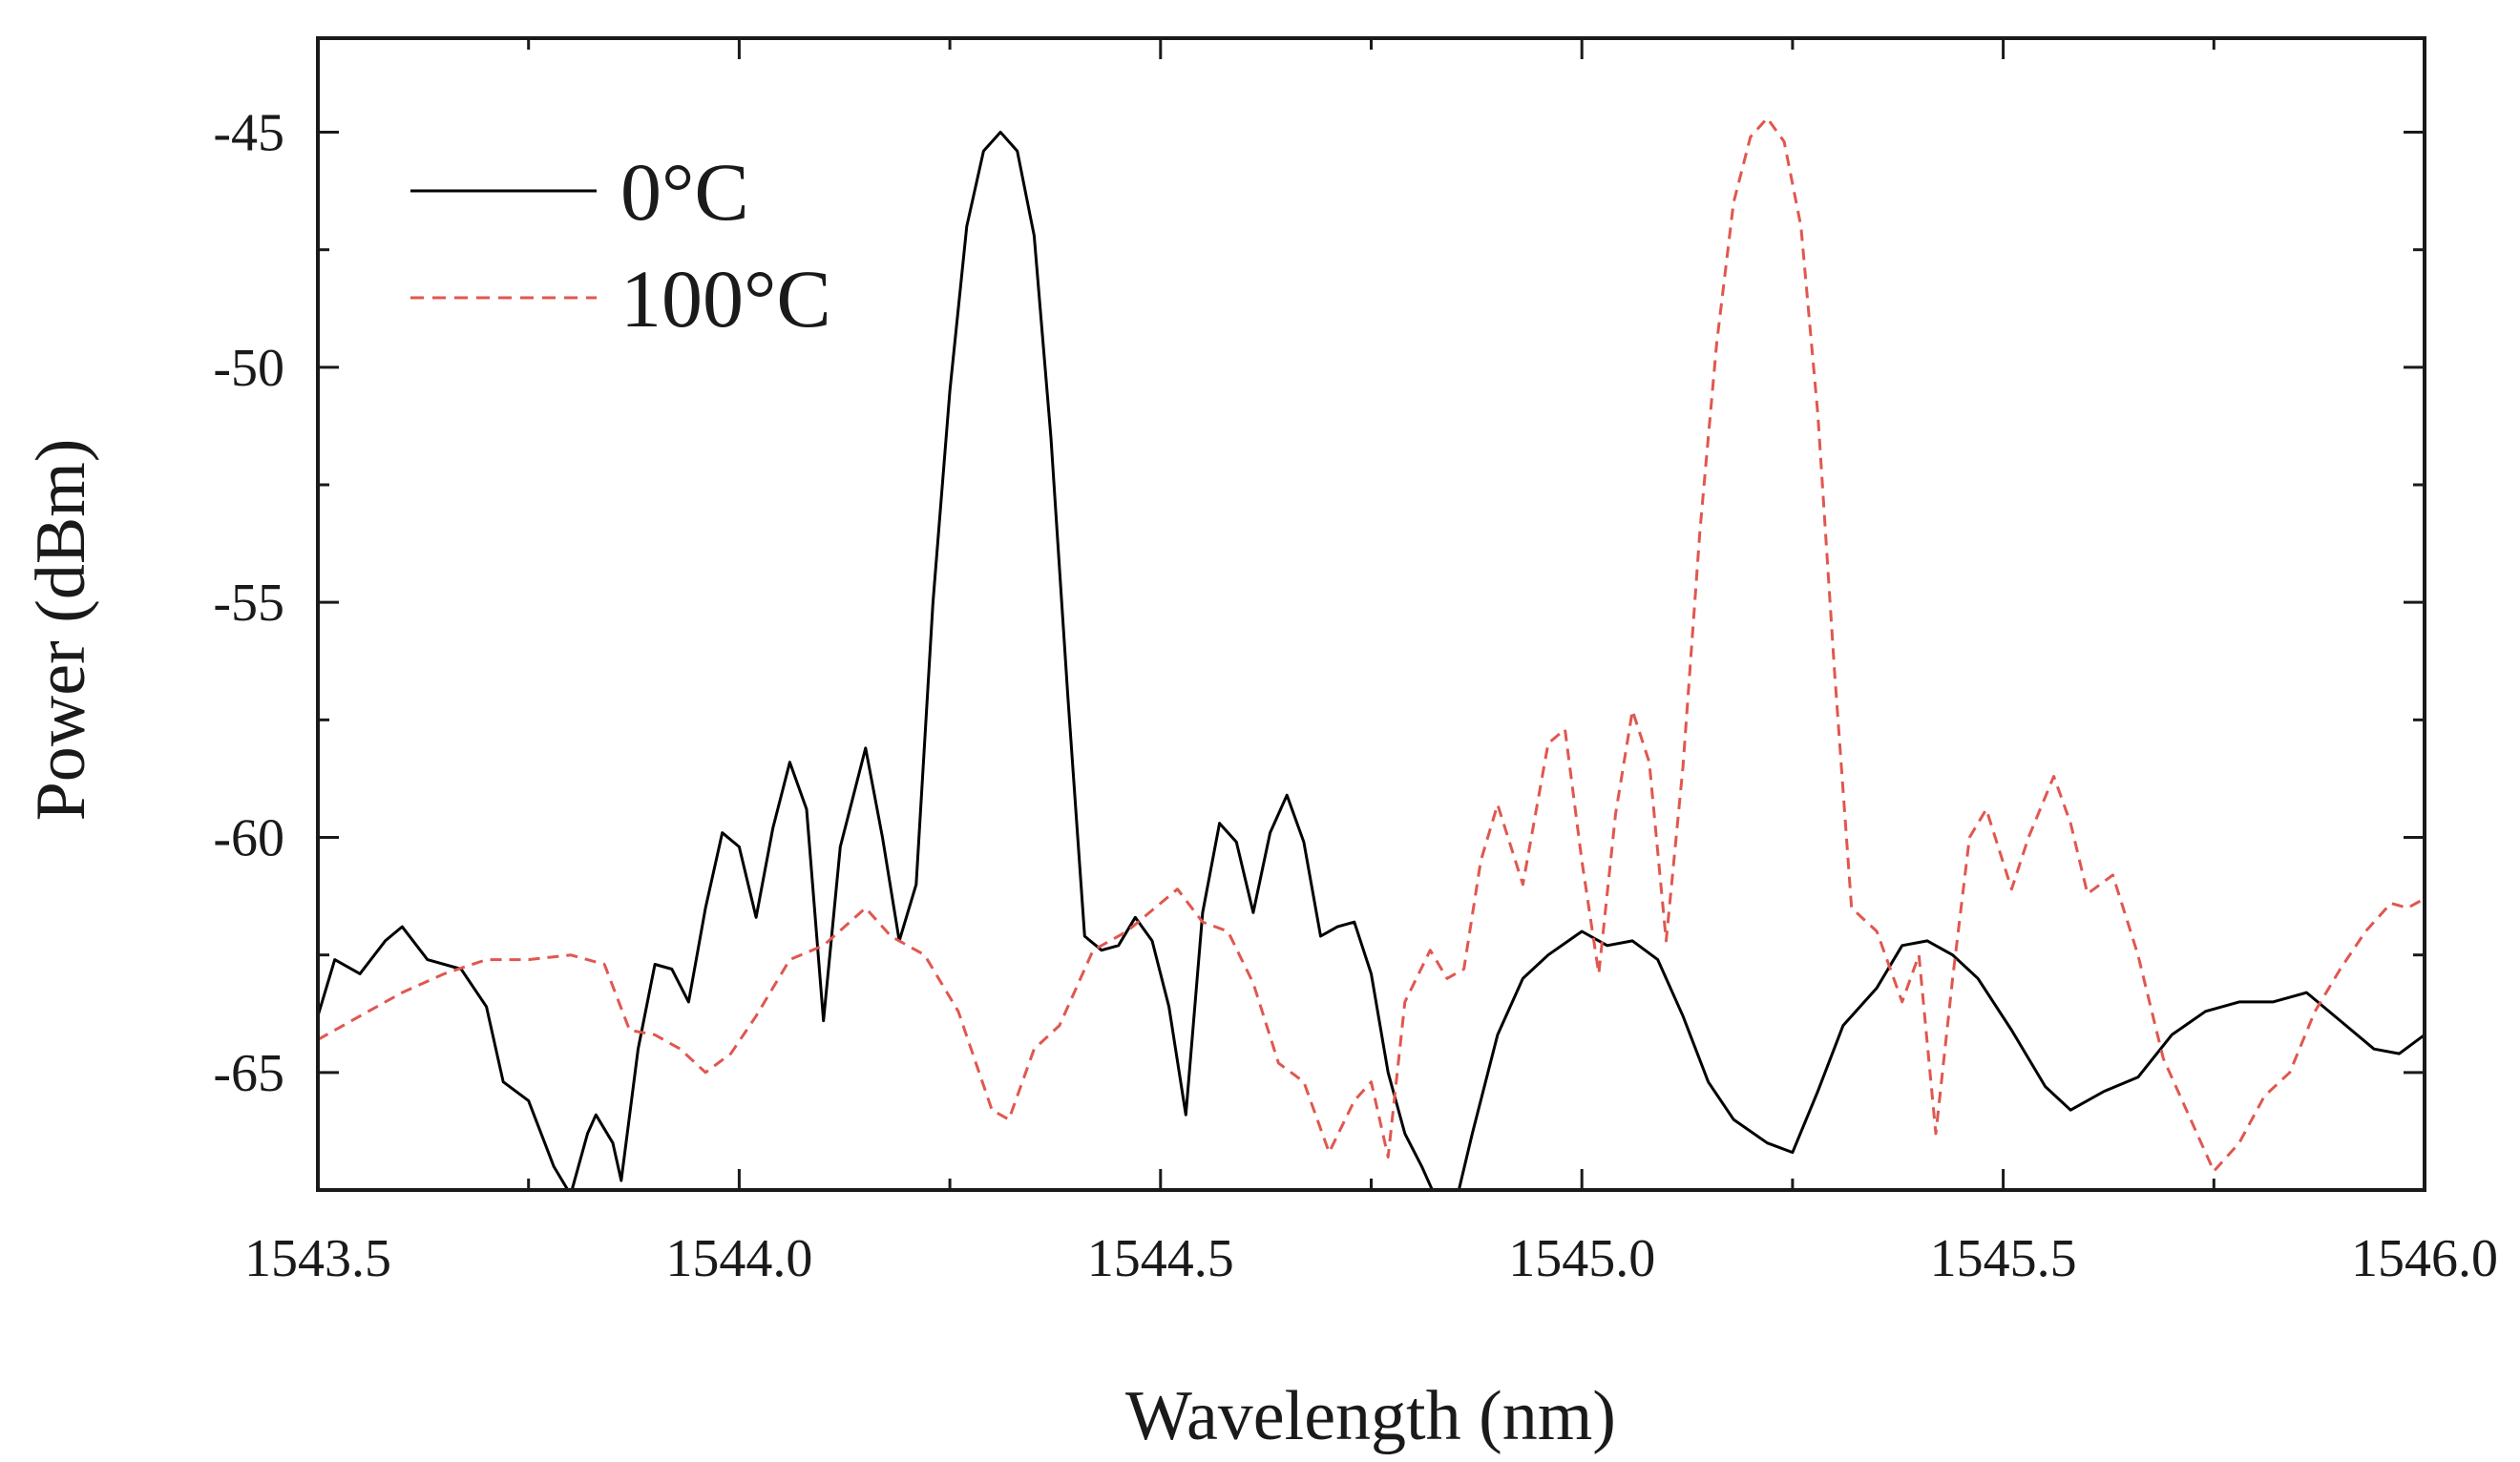  What do you see at coordinates (620, 245) in the screenshot?
I see `legend: 0°C 100°C` at bounding box center [620, 245].